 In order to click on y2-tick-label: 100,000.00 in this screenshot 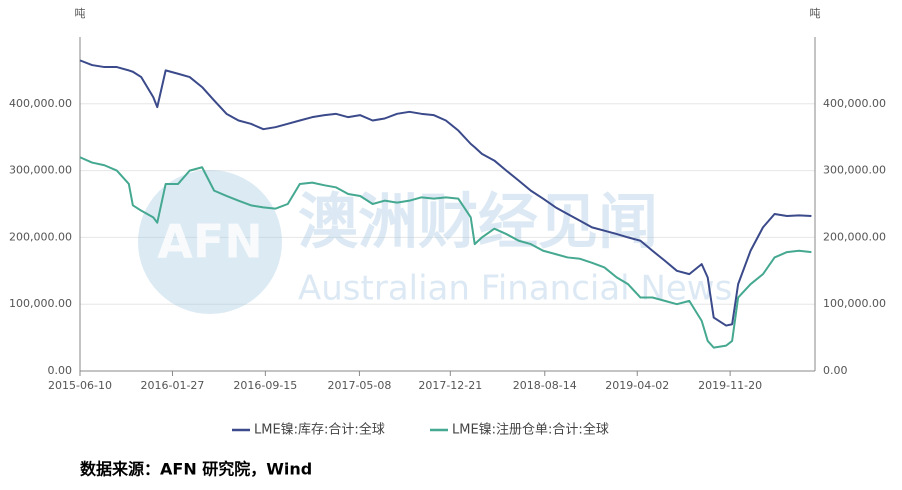, I will do `click(854, 303)`.